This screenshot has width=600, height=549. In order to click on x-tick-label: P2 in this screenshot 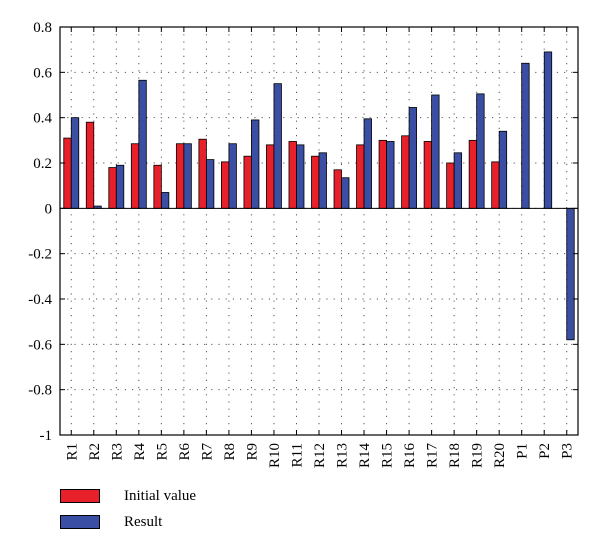, I will do `click(545, 451)`.